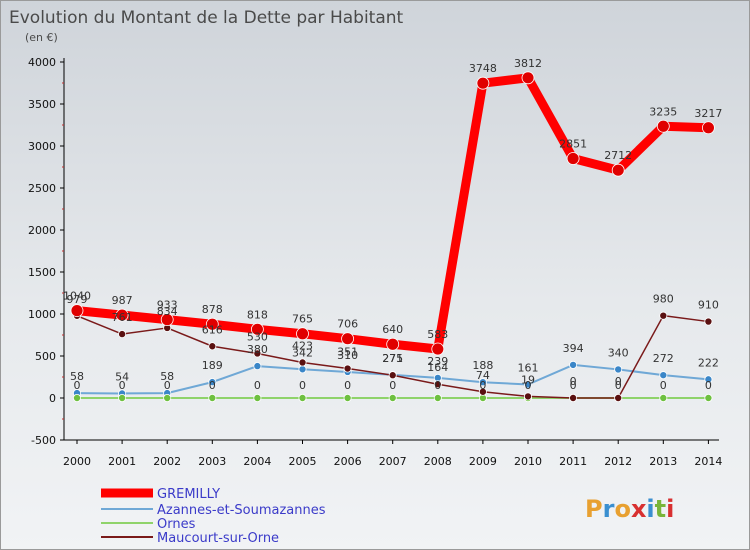 This screenshot has height=550, width=750. What do you see at coordinates (437, 361) in the screenshot?
I see `data-label: 239` at bounding box center [437, 361].